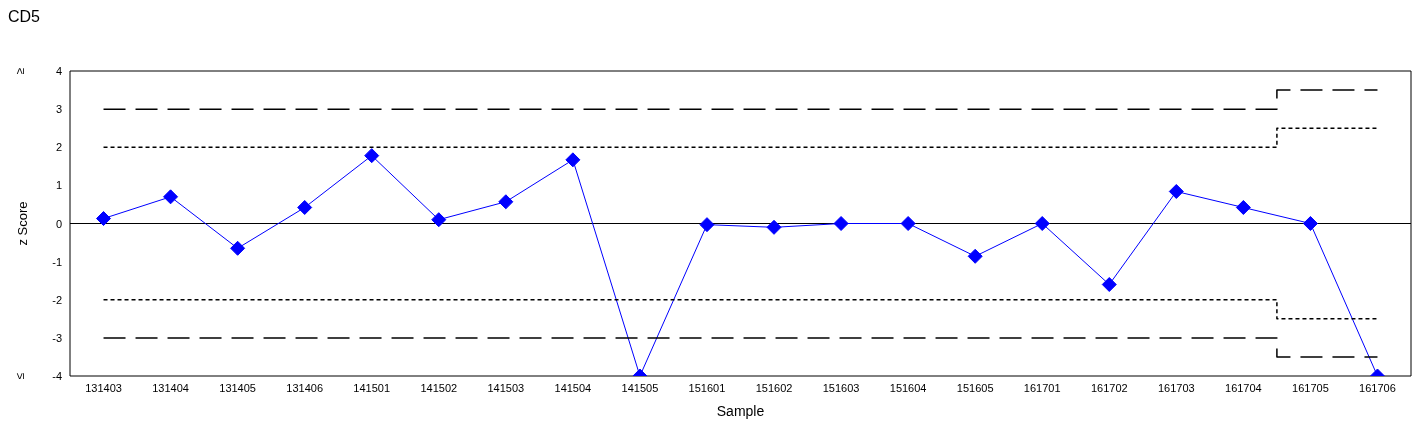 This screenshot has height=432, width=1424. Describe the element at coordinates (740, 411) in the screenshot. I see `x-axis-title: Sample` at that location.